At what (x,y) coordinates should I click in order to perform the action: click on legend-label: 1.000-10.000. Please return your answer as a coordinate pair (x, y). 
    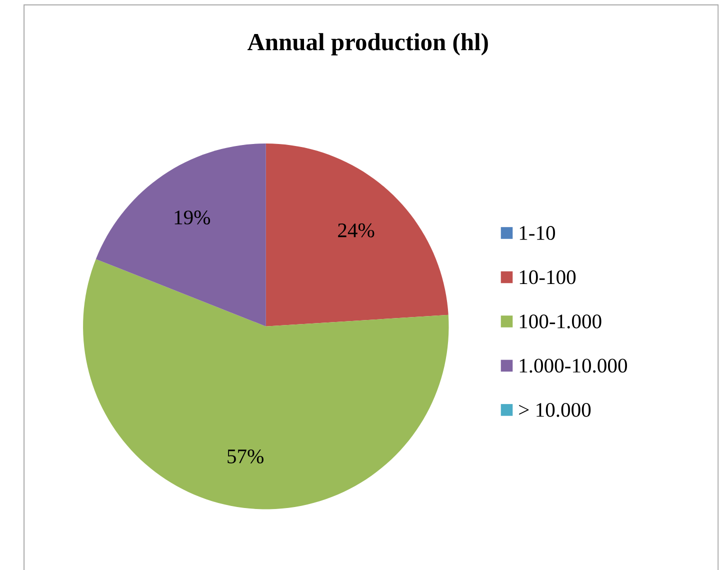
    Looking at the image, I should click on (573, 365).